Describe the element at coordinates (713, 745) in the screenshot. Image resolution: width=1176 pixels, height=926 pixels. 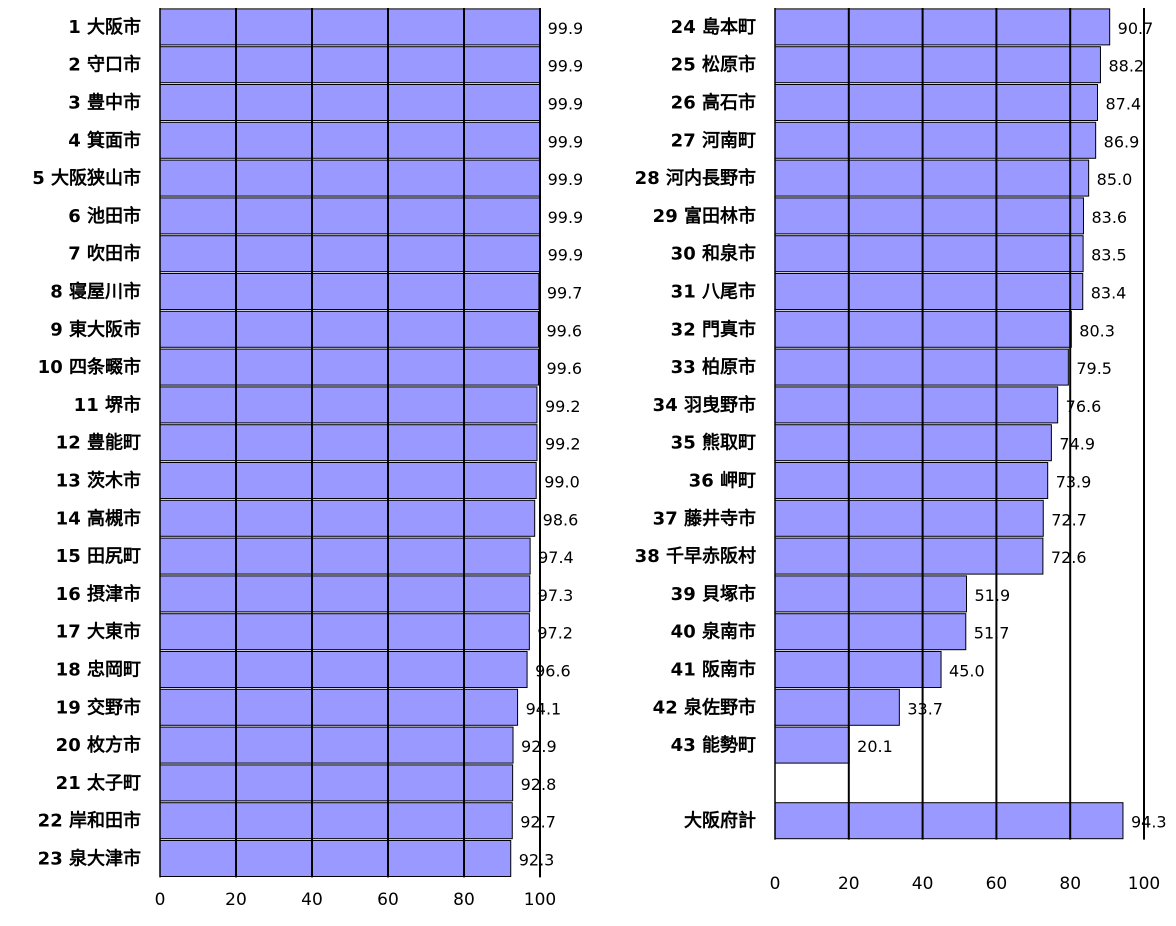
I see `category-label: 43 能勢町` at that location.